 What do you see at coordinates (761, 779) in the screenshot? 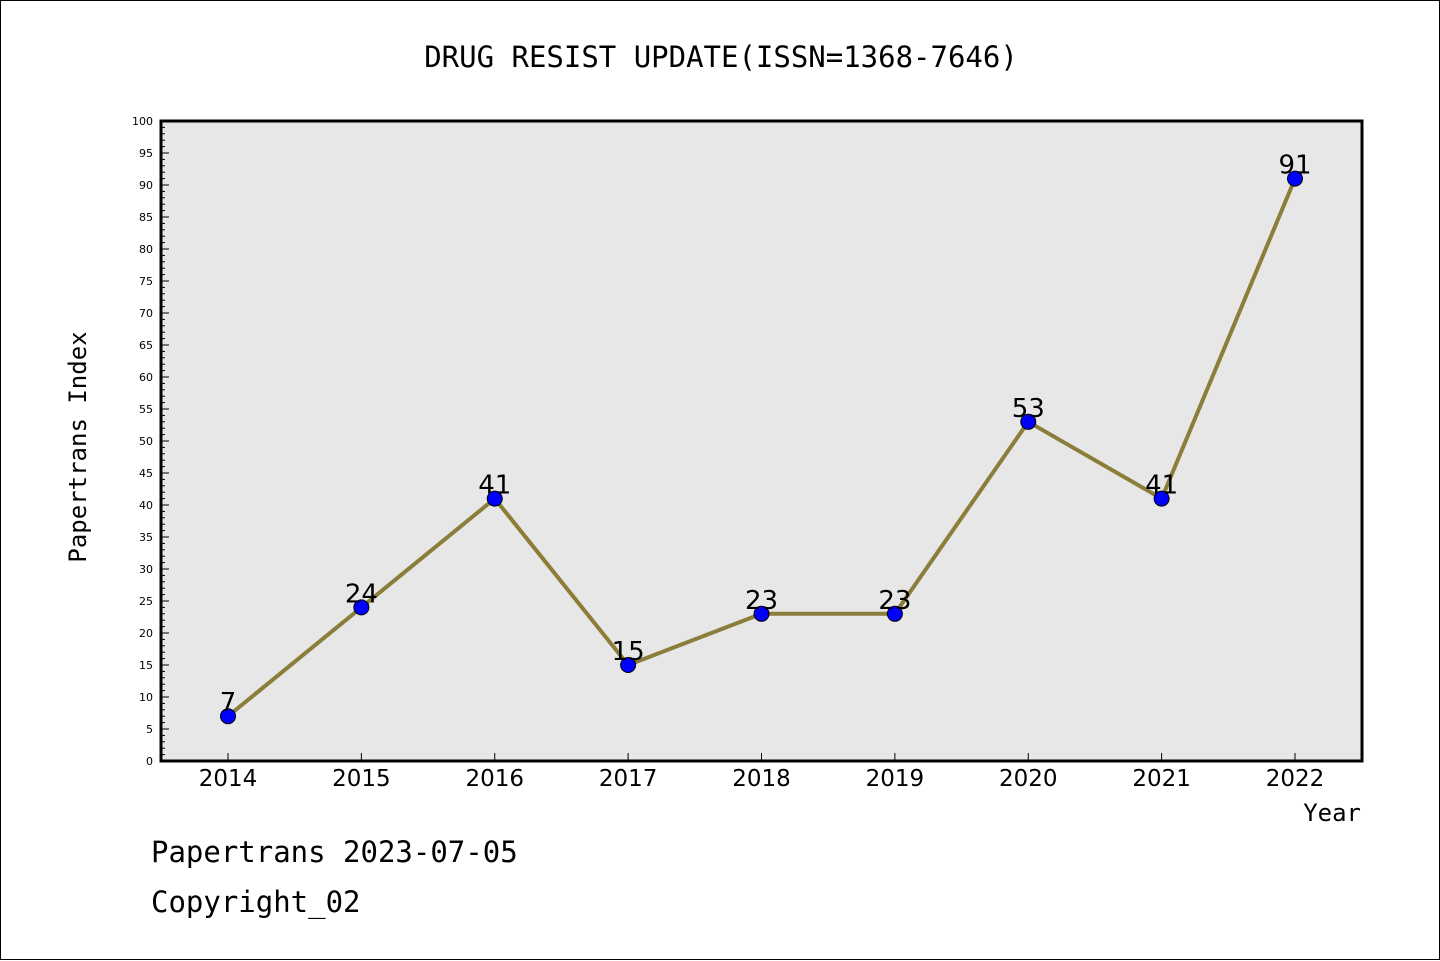
I see `x-tick-label: 2018` at bounding box center [761, 779].